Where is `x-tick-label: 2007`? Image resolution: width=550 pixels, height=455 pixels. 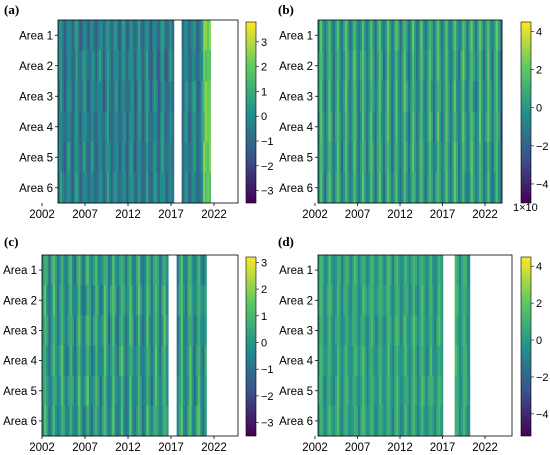
x-tick-label: 2007 is located at coordinates (358, 448).